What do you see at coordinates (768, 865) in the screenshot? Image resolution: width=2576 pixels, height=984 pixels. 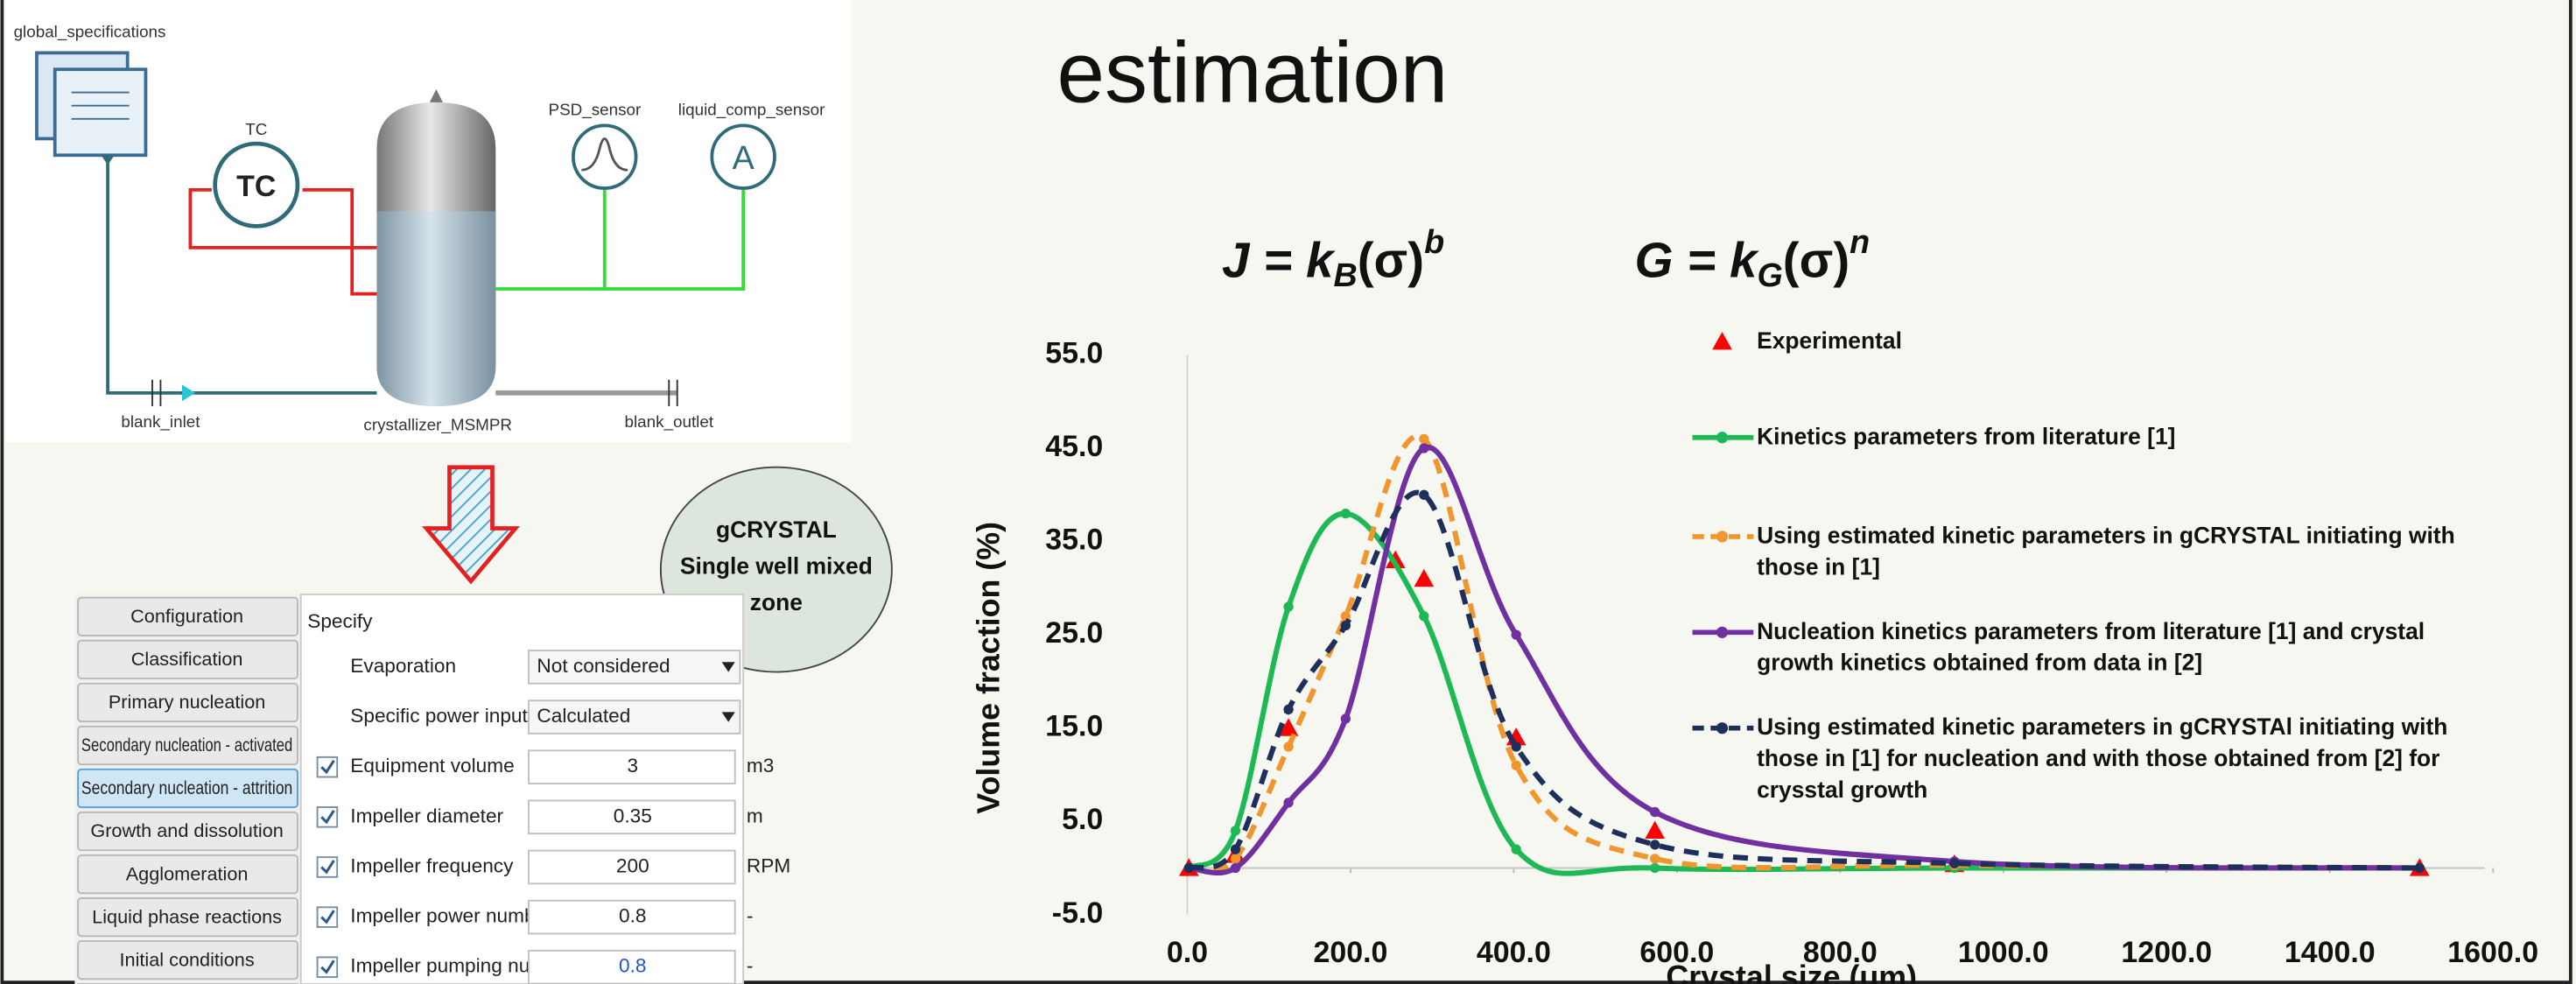 I see `unit: RPM` at bounding box center [768, 865].